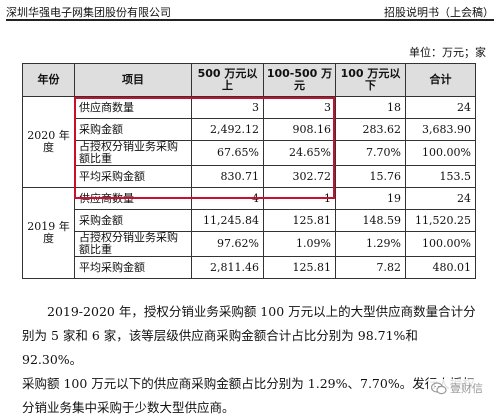  What do you see at coordinates (440, 176) in the screenshot?
I see `value-cell: 153.5` at bounding box center [440, 176].